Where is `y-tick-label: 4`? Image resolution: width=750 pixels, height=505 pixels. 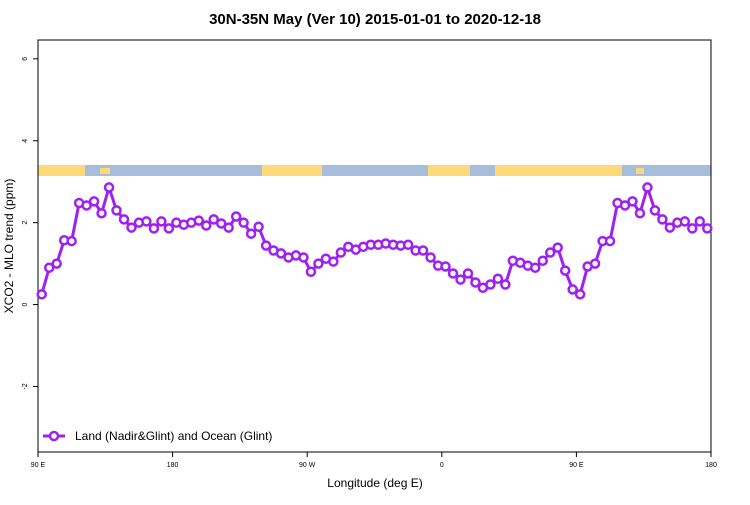
y-tick-label: 4 is located at coordinates (25, 141).